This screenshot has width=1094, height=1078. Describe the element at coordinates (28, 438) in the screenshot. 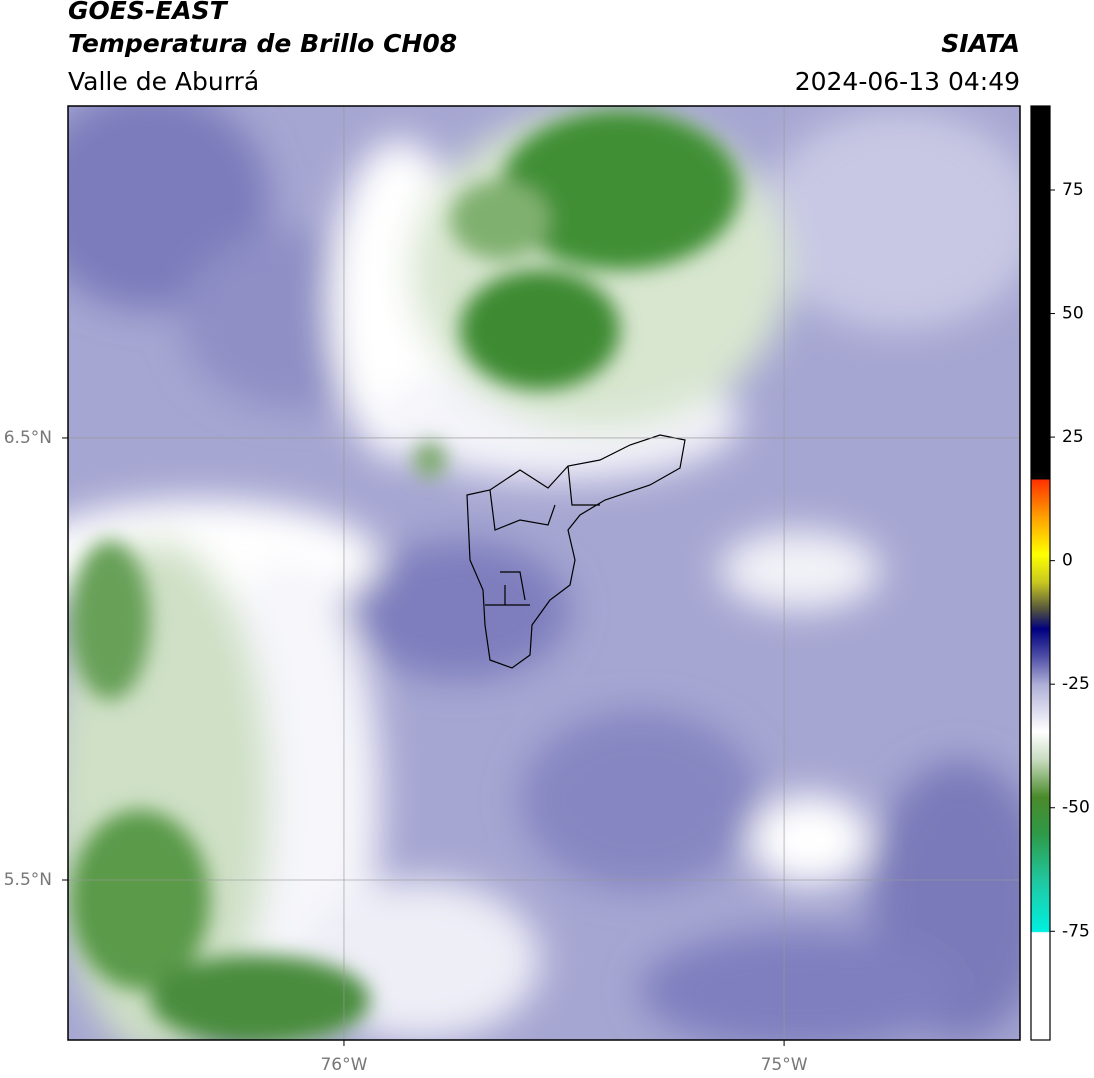

I see `y-tick-label: 6.5°N` at that location.